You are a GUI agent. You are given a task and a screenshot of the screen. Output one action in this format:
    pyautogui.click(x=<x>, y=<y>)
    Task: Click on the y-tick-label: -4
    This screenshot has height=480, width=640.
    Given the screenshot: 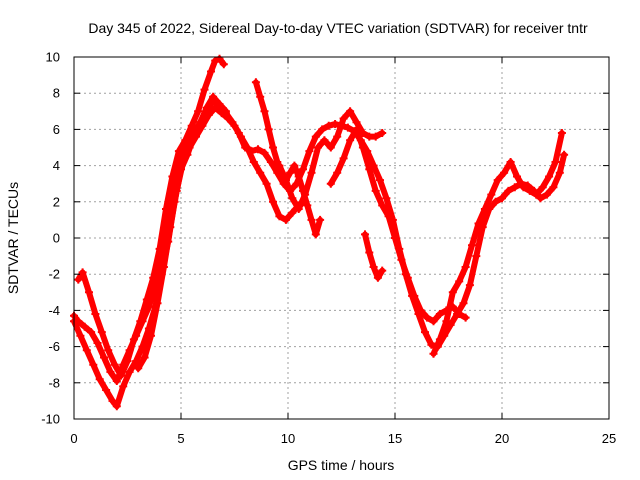 What is the action you would take?
    pyautogui.click(x=54, y=310)
    